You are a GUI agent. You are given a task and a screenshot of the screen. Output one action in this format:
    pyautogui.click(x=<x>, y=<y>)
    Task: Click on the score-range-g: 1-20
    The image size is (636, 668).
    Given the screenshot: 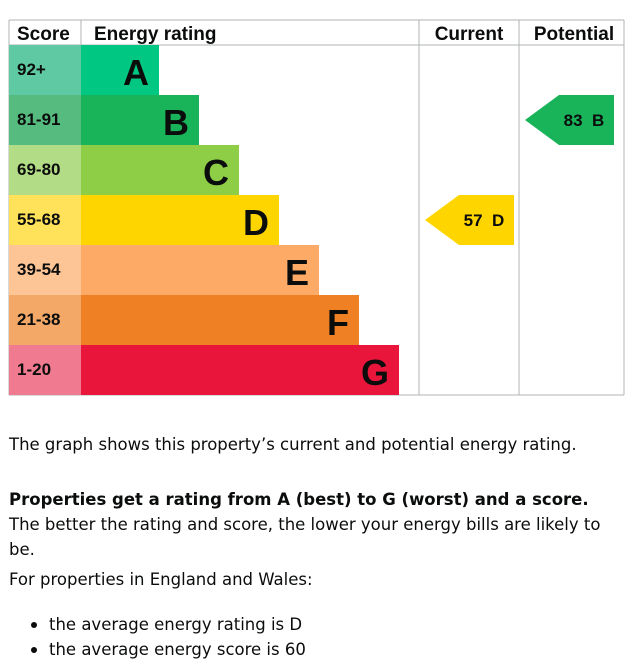 What is the action you would take?
    pyautogui.click(x=34, y=369)
    